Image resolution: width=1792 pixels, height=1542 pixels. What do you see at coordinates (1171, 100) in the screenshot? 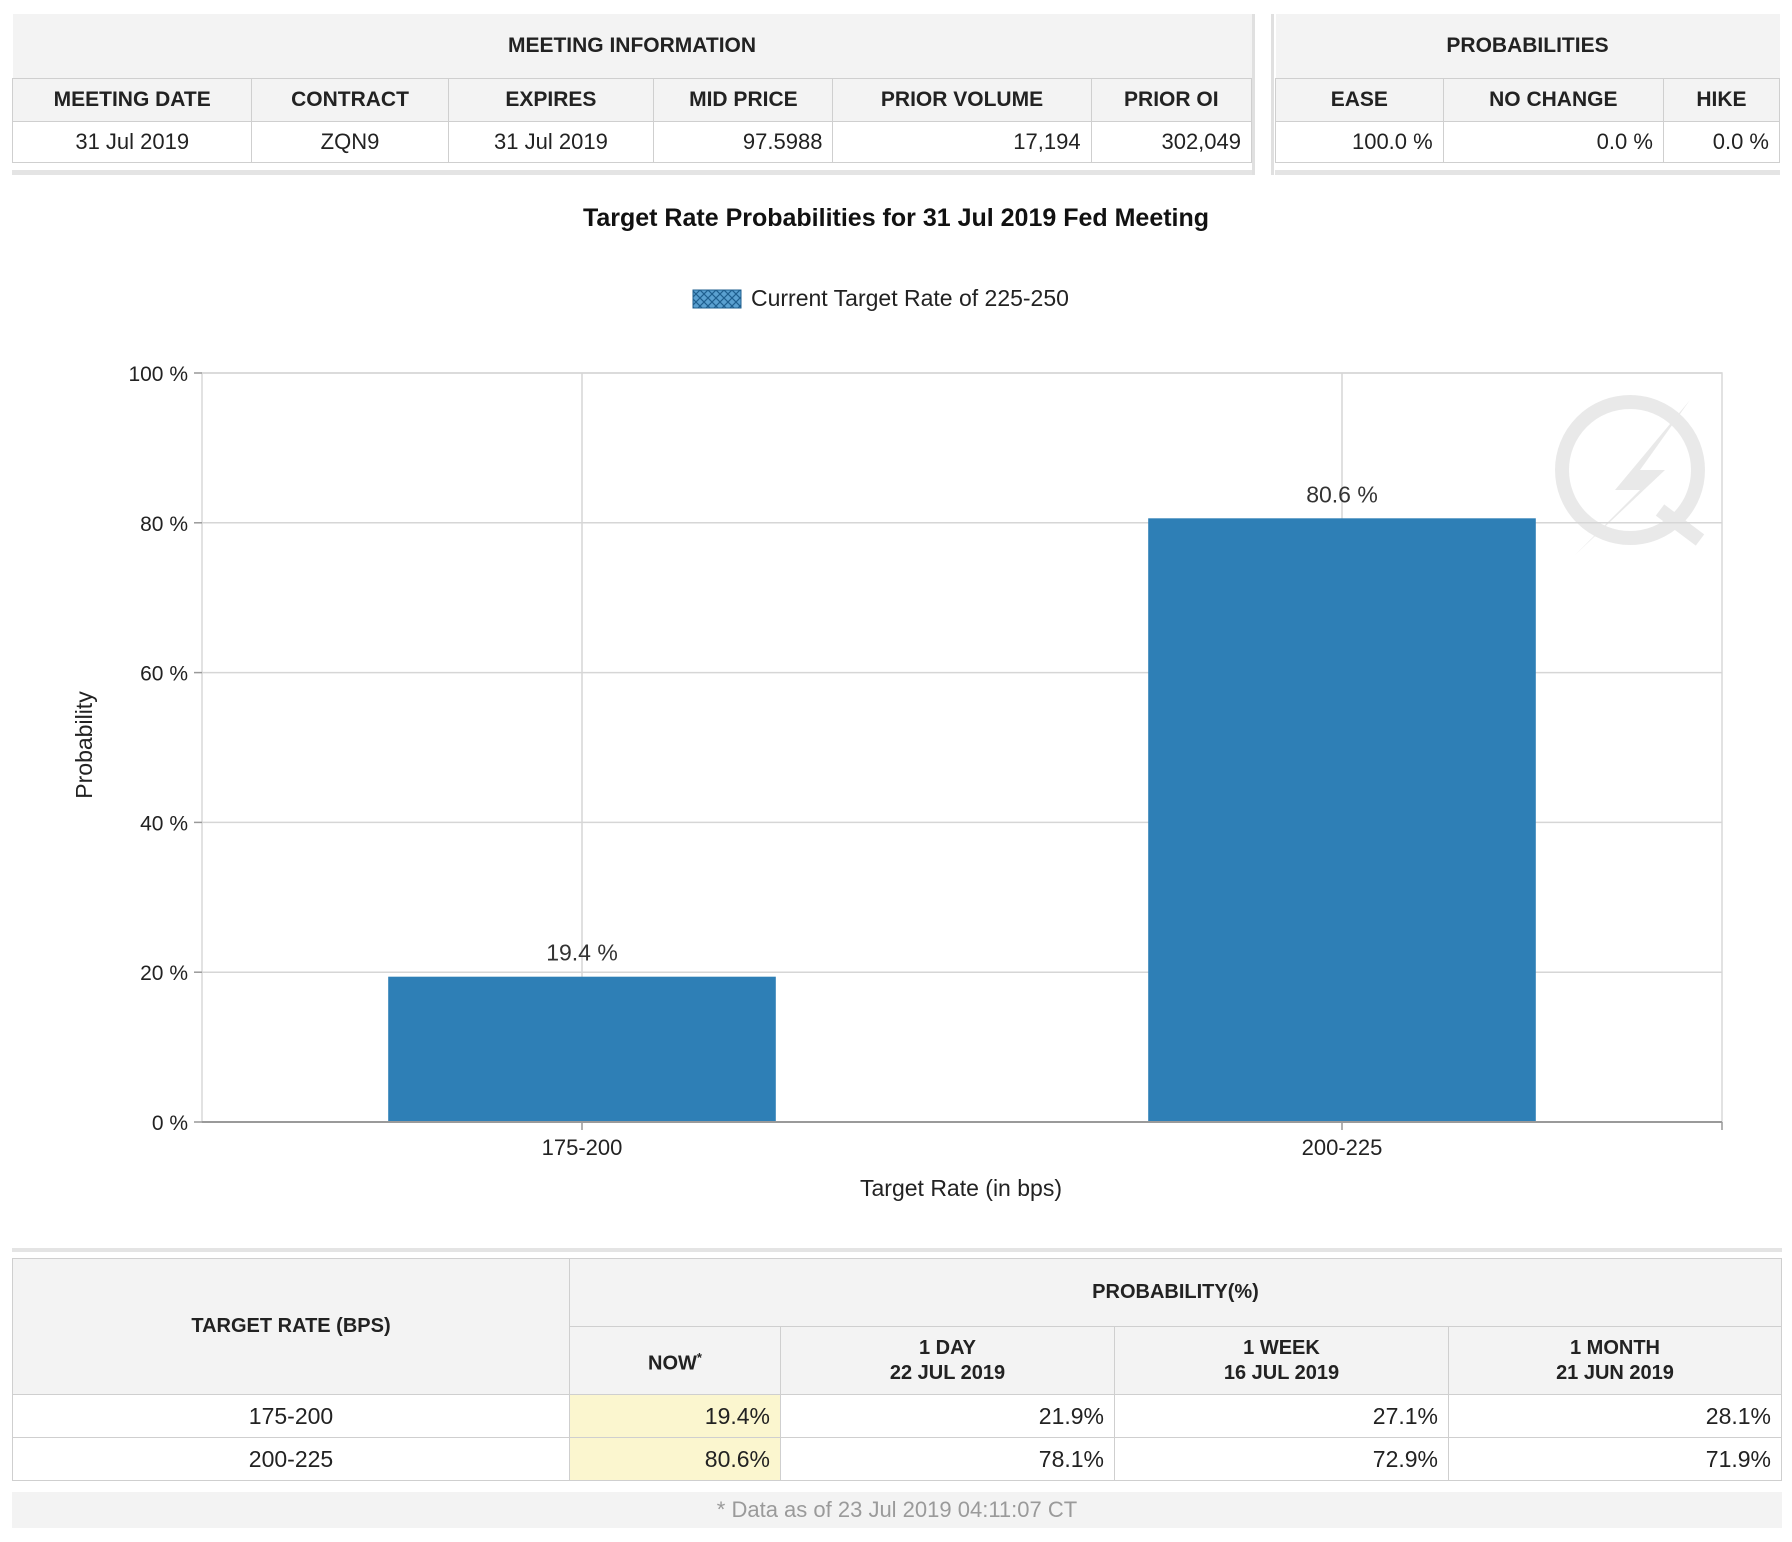
I see `col-prior-oi: PRIOR OI` at bounding box center [1171, 100].